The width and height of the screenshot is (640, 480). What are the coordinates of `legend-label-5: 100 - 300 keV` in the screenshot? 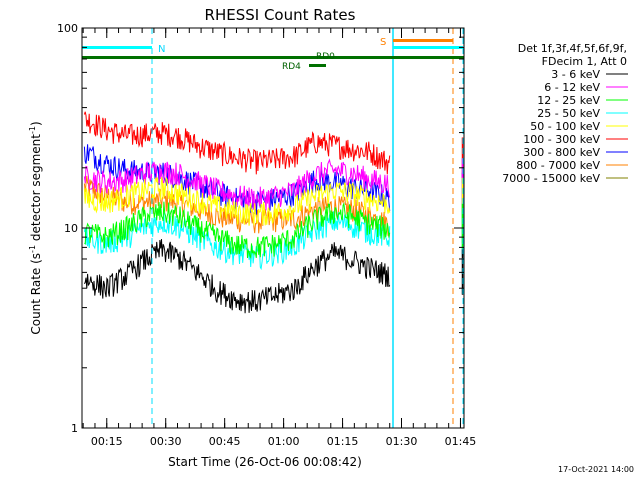 It's located at (561, 139).